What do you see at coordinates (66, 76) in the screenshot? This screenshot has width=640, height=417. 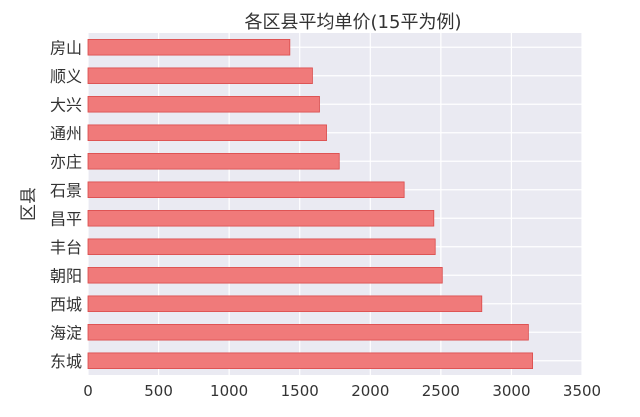 I see `y-tick-label: 顺义` at bounding box center [66, 76].